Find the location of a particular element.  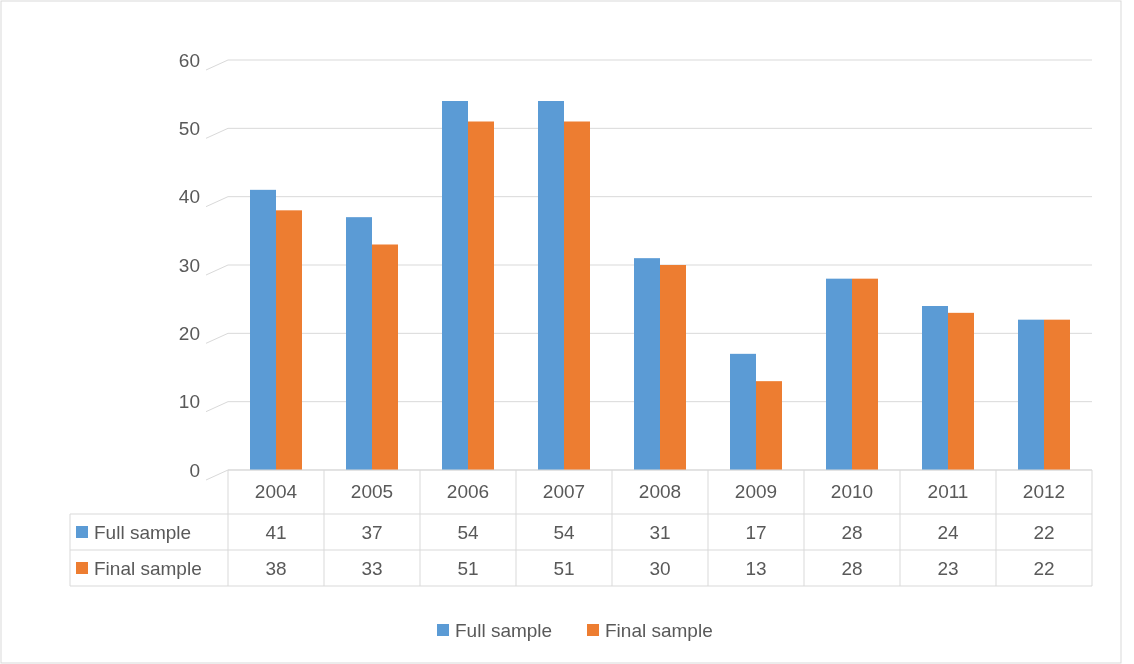

data-label: 41 is located at coordinates (276, 532).